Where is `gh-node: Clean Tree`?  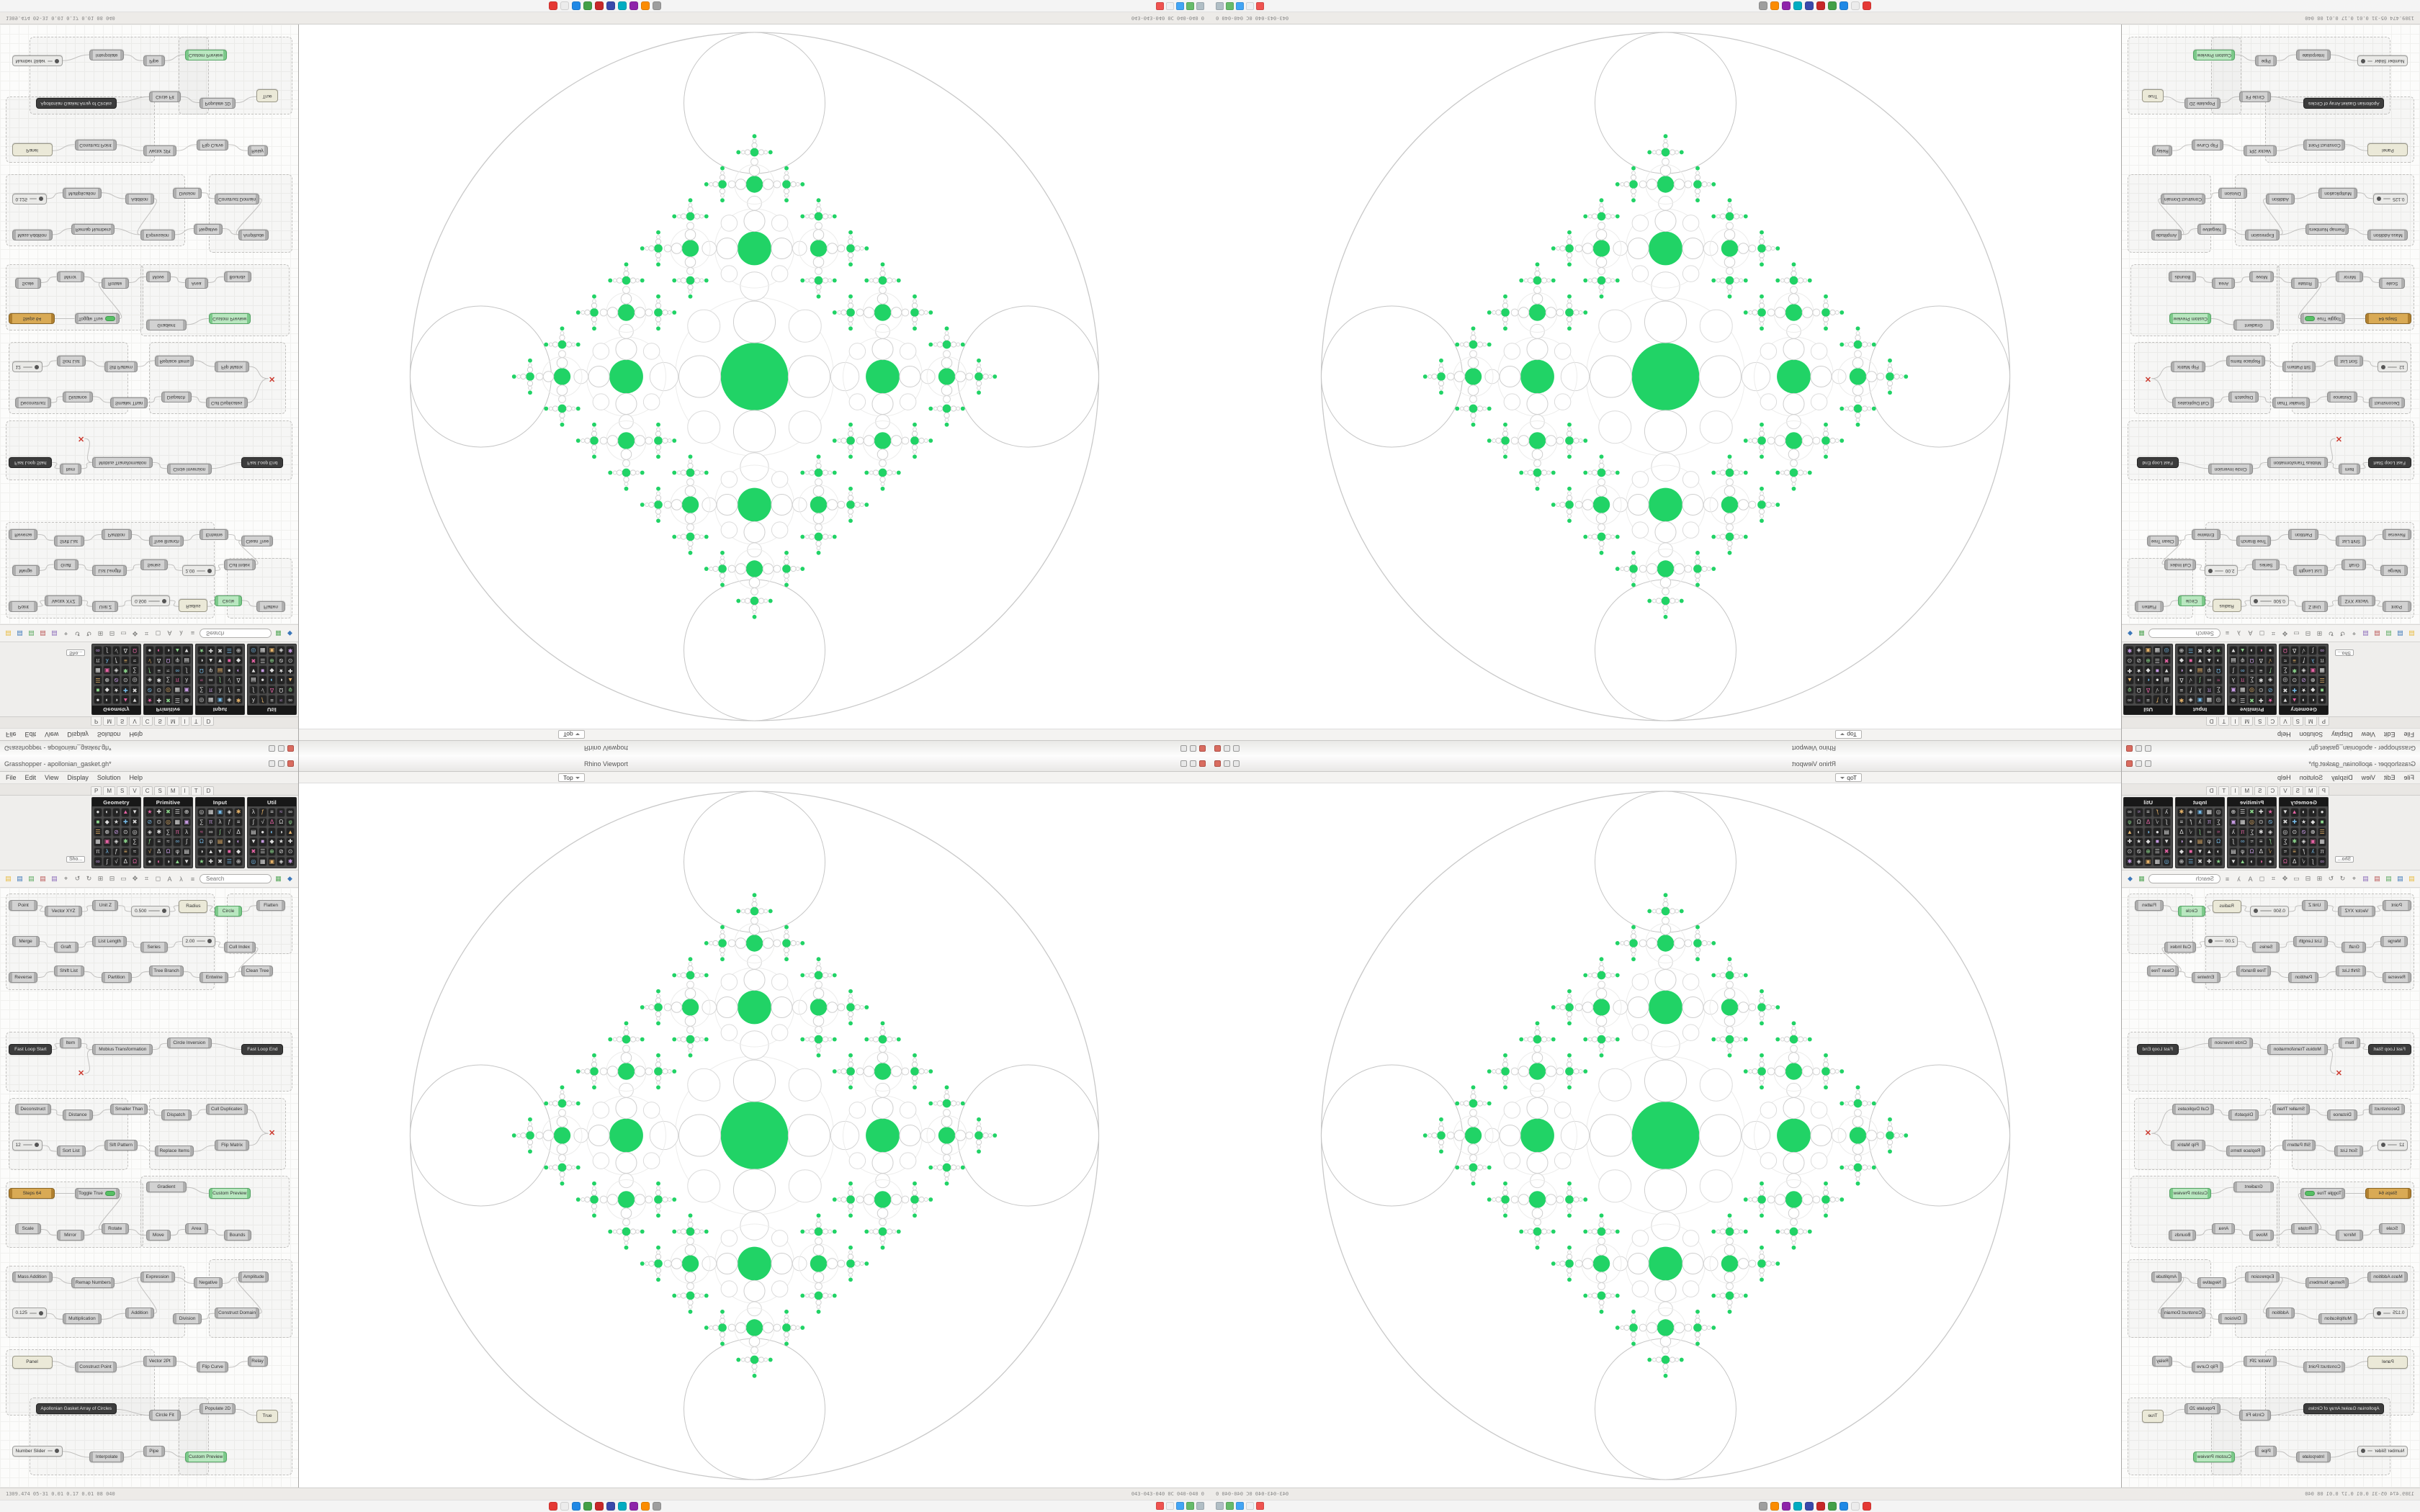 gh-node: Clean Tree is located at coordinates (257, 540).